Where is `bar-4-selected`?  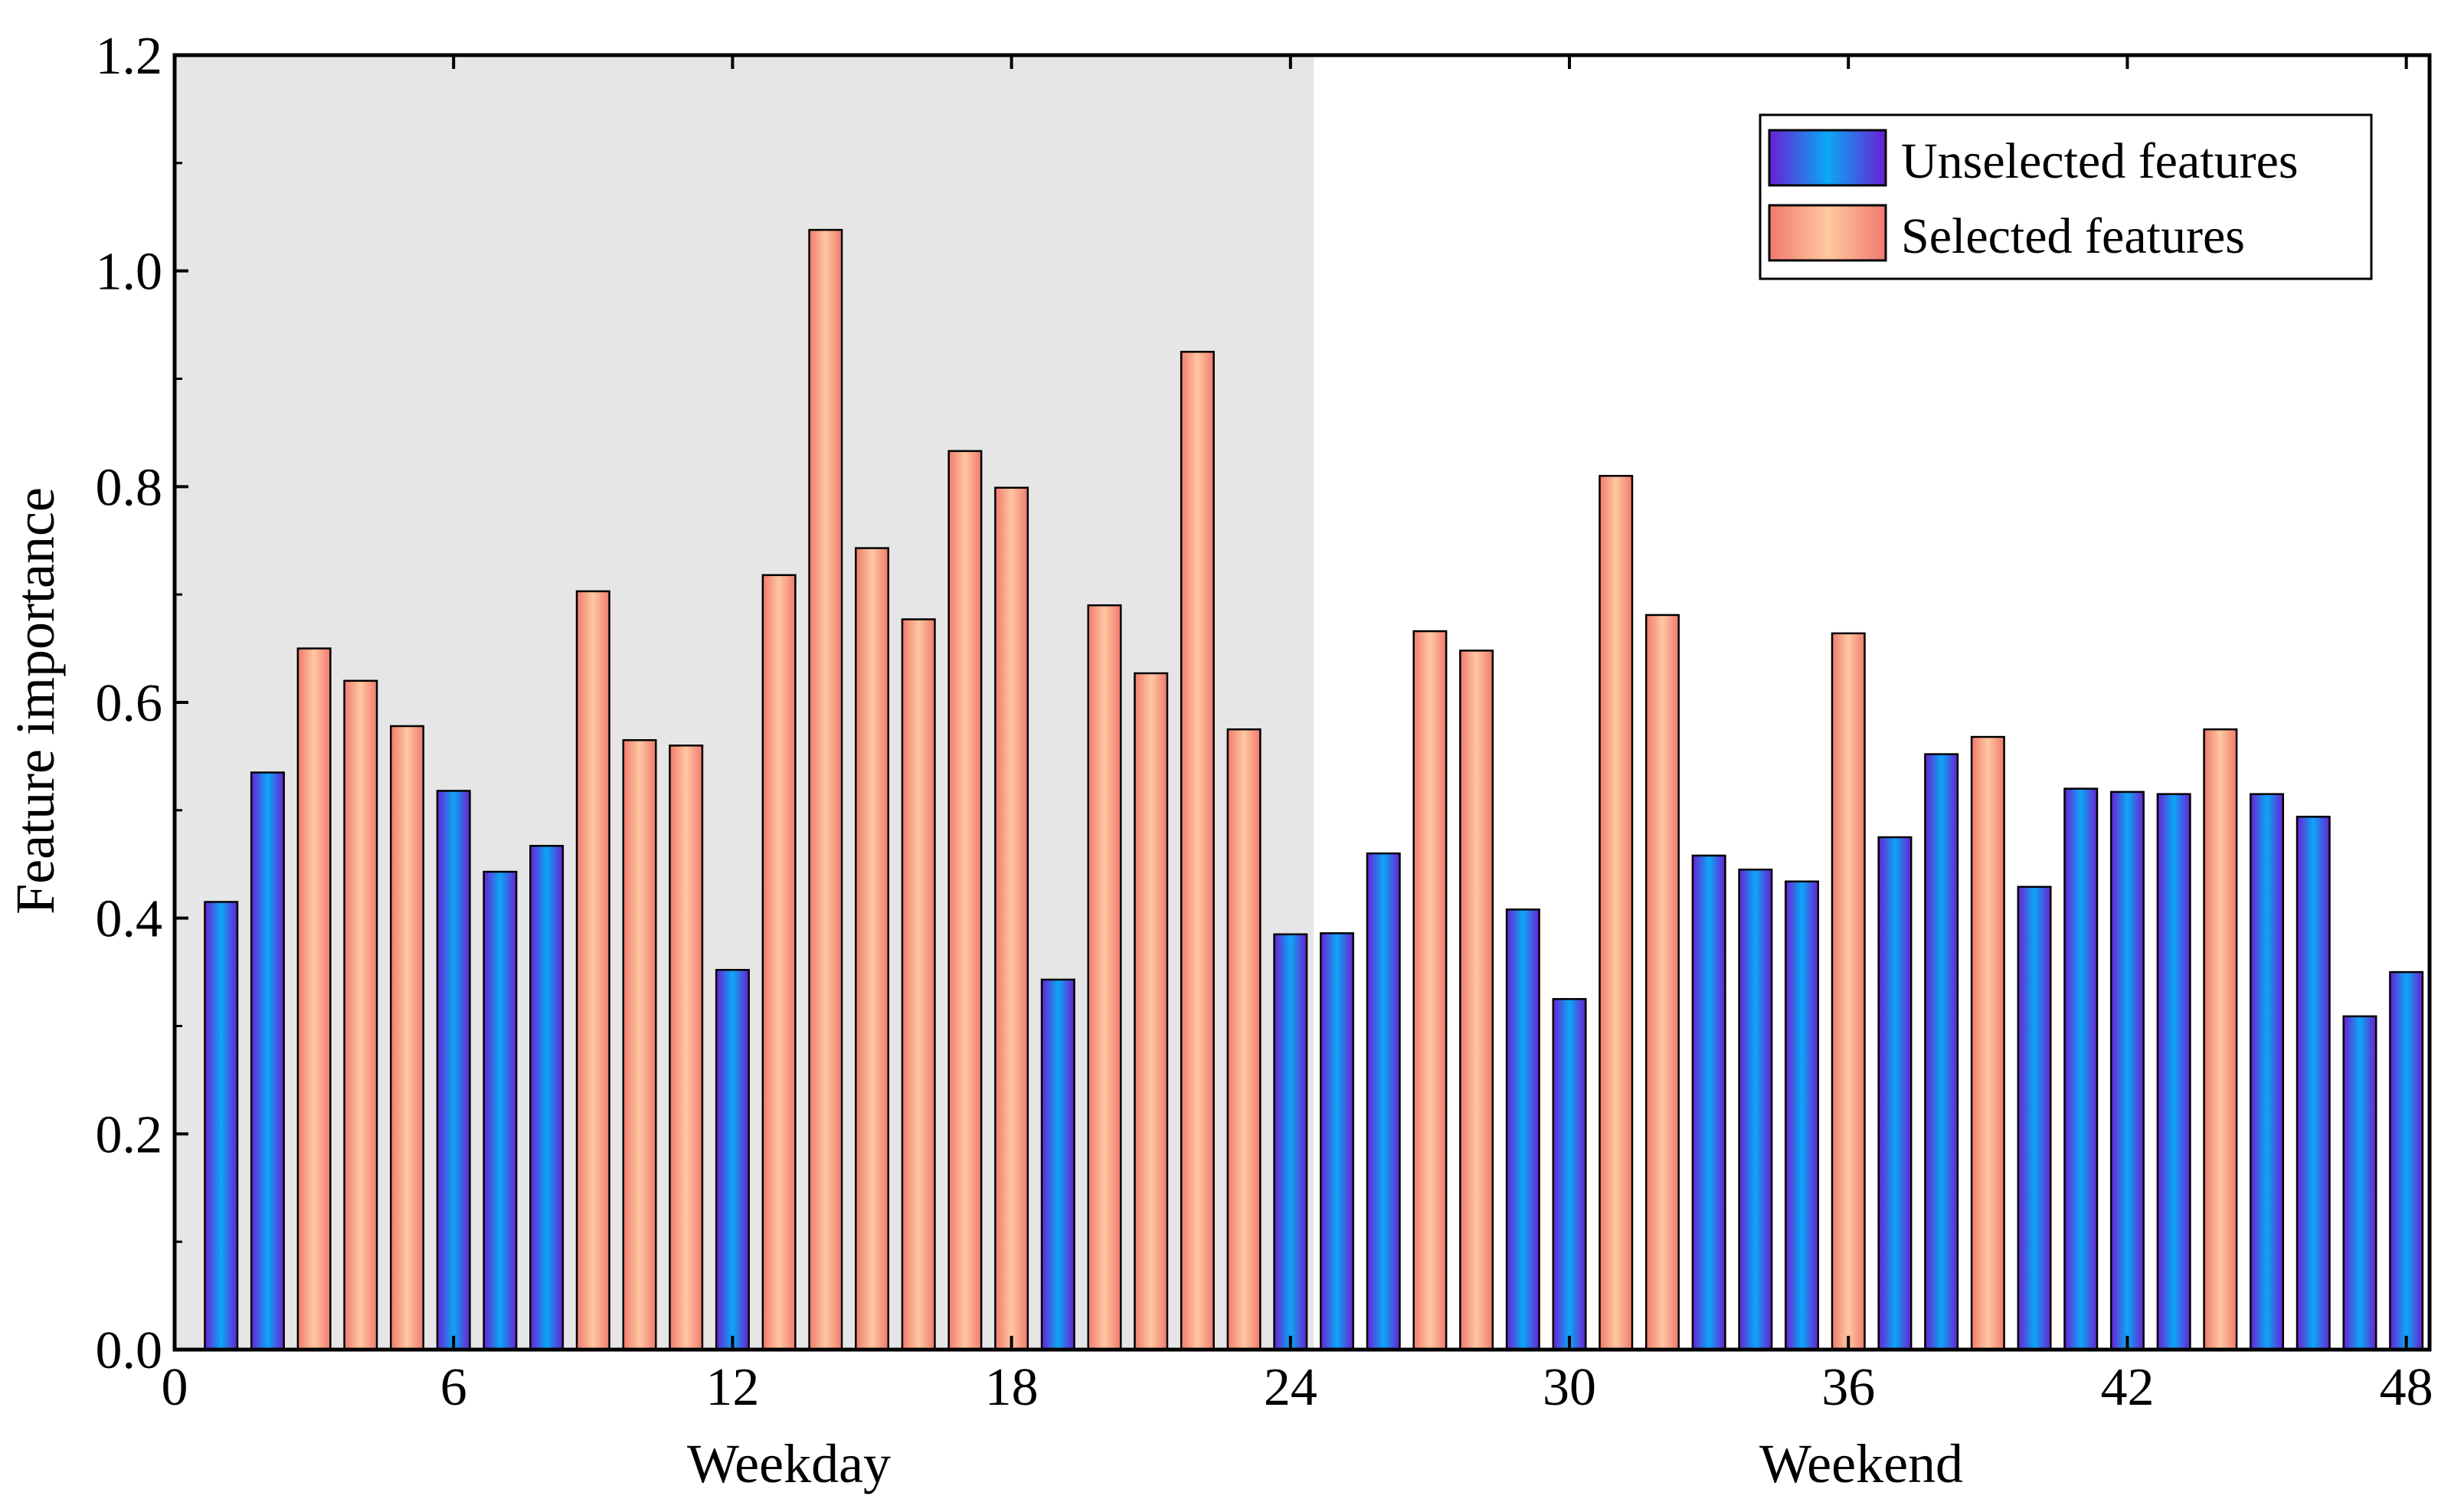 bar-4-selected is located at coordinates (360, 1015).